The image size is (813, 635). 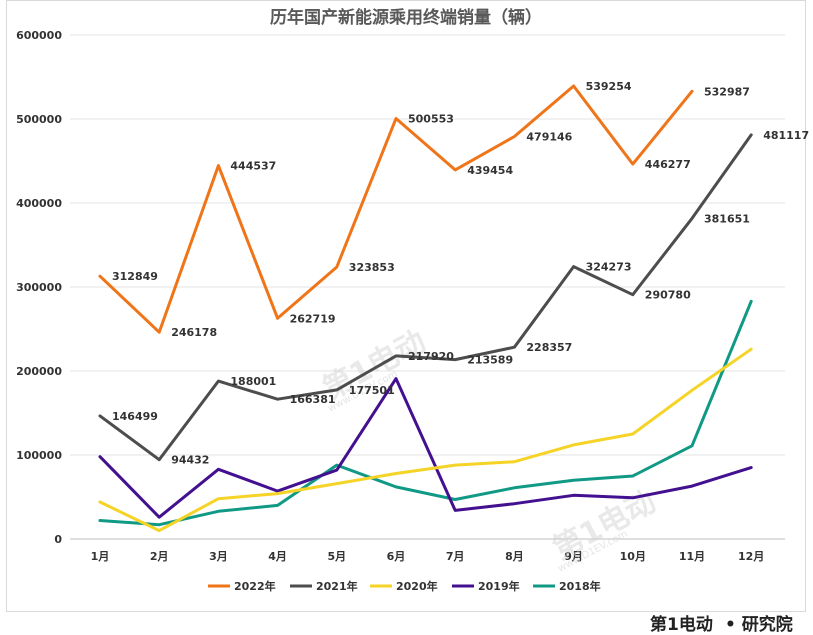 I want to click on x-tick-label: 12月, so click(x=751, y=556).